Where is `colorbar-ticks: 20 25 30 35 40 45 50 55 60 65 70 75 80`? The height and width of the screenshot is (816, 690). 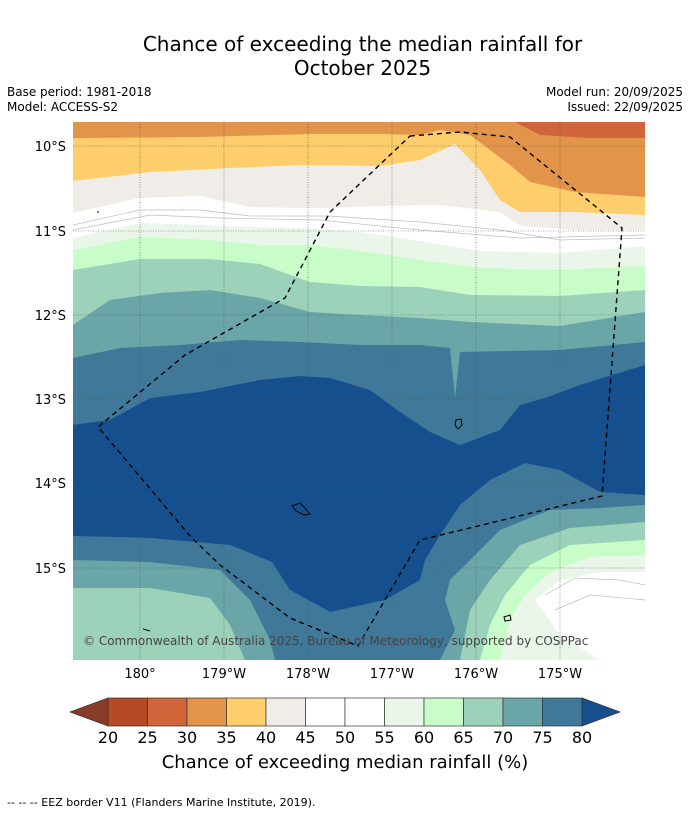 colorbar-ticks: 20 25 30 35 40 45 50 55 60 65 70 75 80 is located at coordinates (345, 737).